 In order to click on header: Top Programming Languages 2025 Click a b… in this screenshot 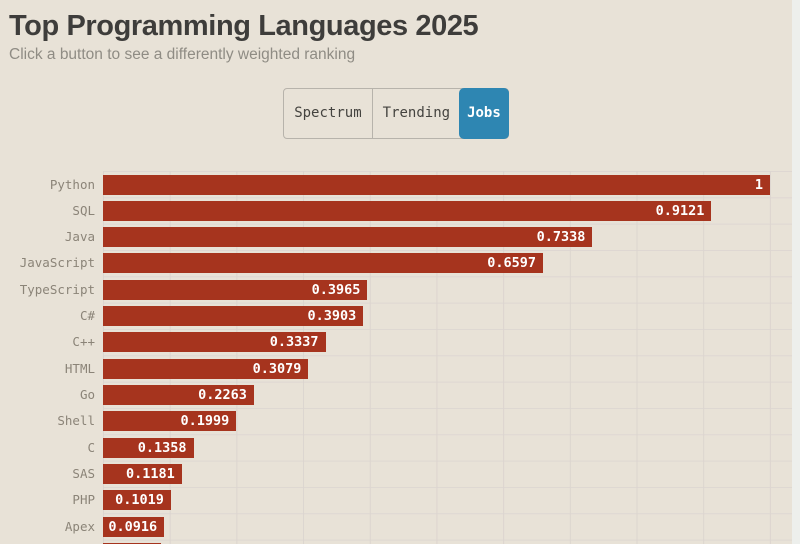, I will do `click(396, 32)`.